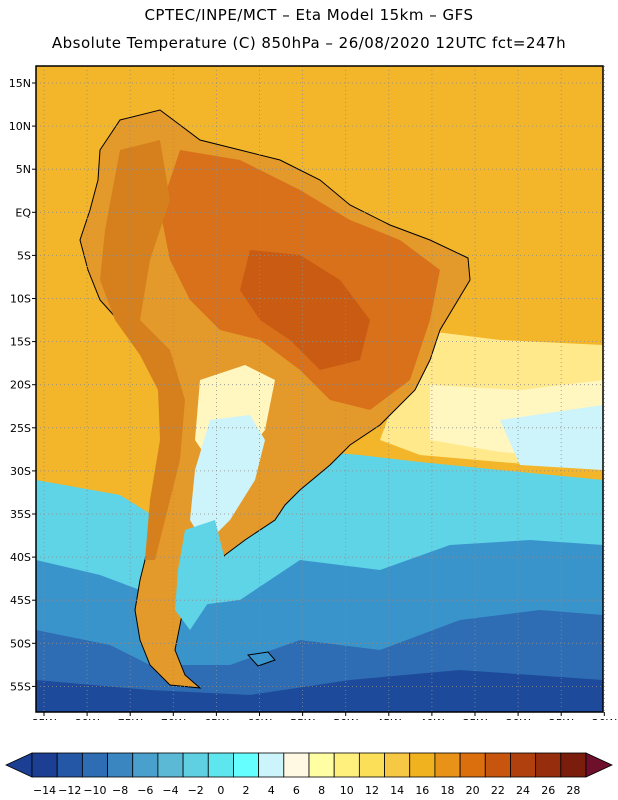 This screenshot has width=618, height=800. What do you see at coordinates (321, 790) in the screenshot?
I see `colorbar-label: 8` at bounding box center [321, 790].